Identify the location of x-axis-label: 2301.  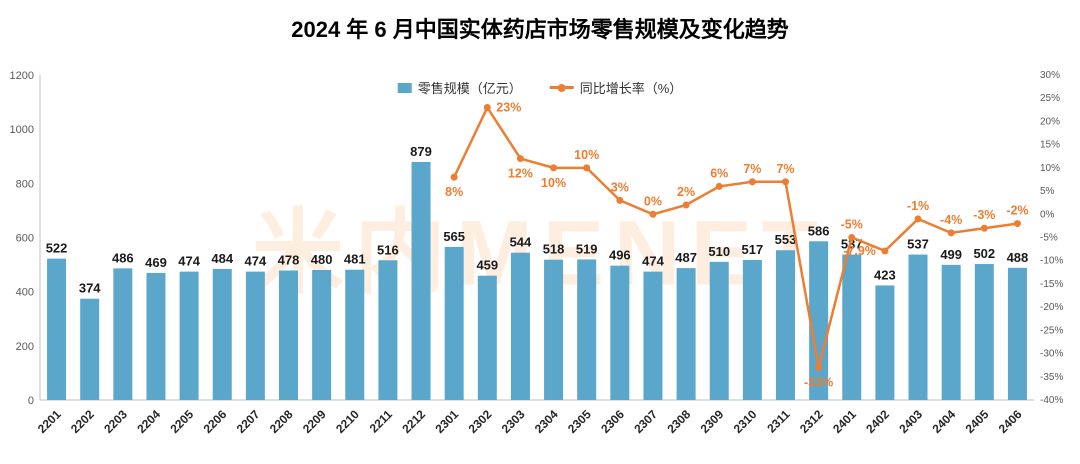
(447, 421).